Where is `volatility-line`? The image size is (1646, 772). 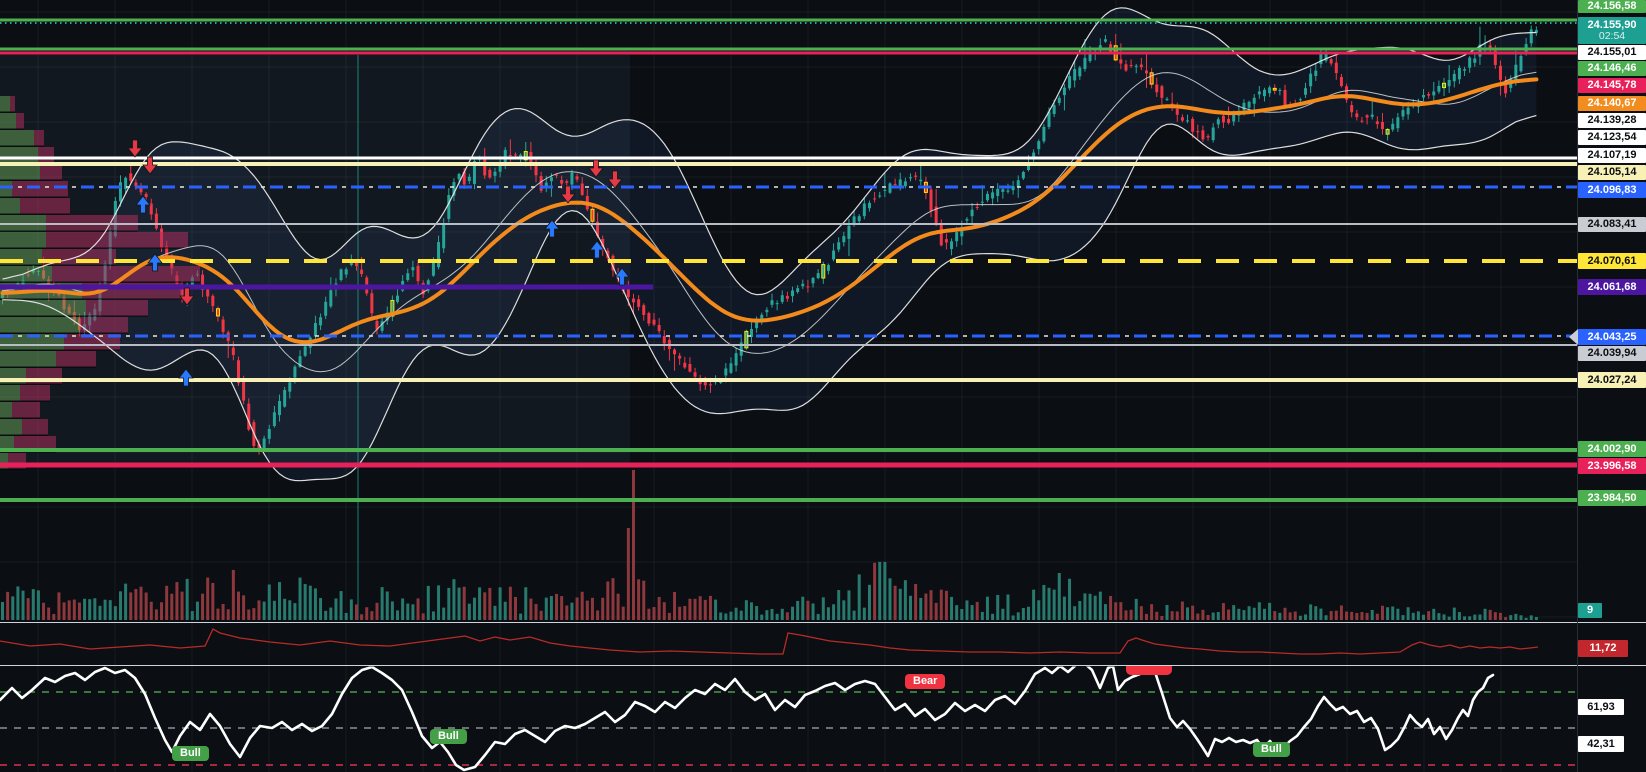 volatility-line is located at coordinates (769, 641).